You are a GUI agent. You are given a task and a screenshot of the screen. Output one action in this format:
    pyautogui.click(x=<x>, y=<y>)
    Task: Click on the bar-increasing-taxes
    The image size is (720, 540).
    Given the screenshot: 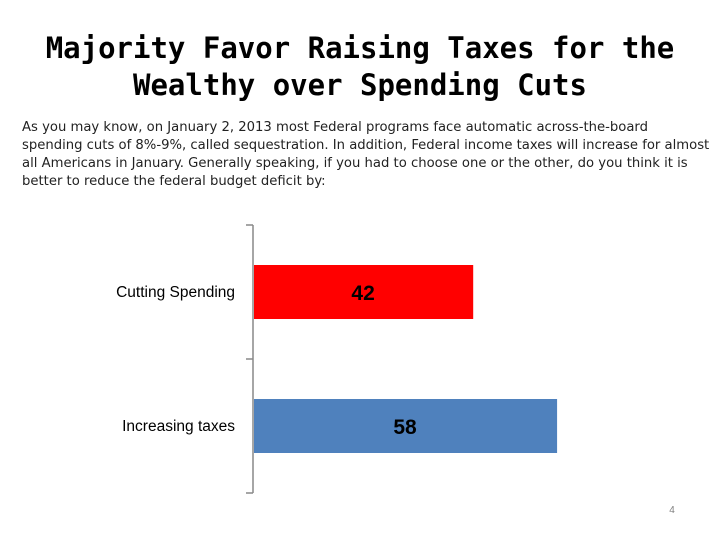 What is the action you would take?
    pyautogui.click(x=406, y=426)
    